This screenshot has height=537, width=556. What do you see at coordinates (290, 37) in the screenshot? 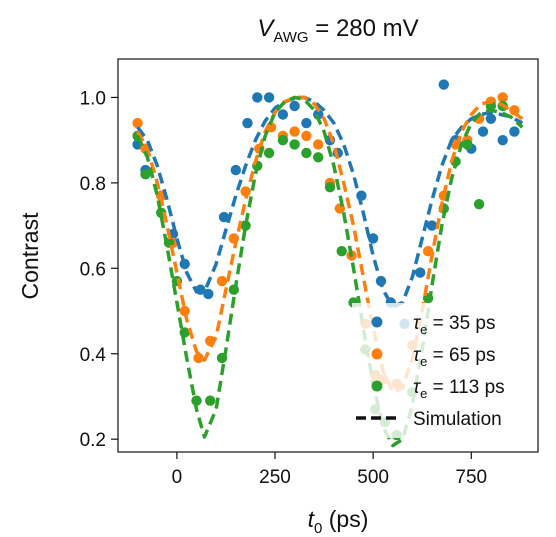
I see `title-subscript: AWG` at bounding box center [290, 37].